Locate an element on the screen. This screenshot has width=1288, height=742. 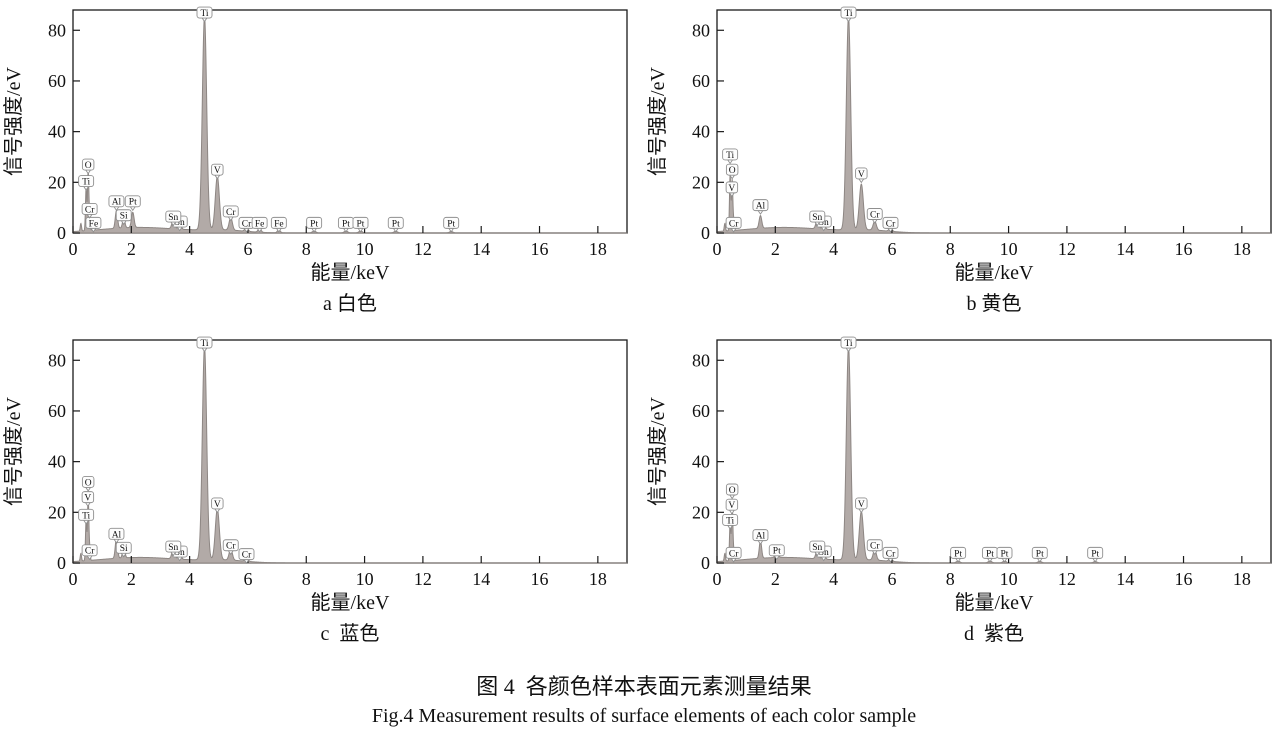
subplot-caption: b 黄色 is located at coordinates (994, 303).